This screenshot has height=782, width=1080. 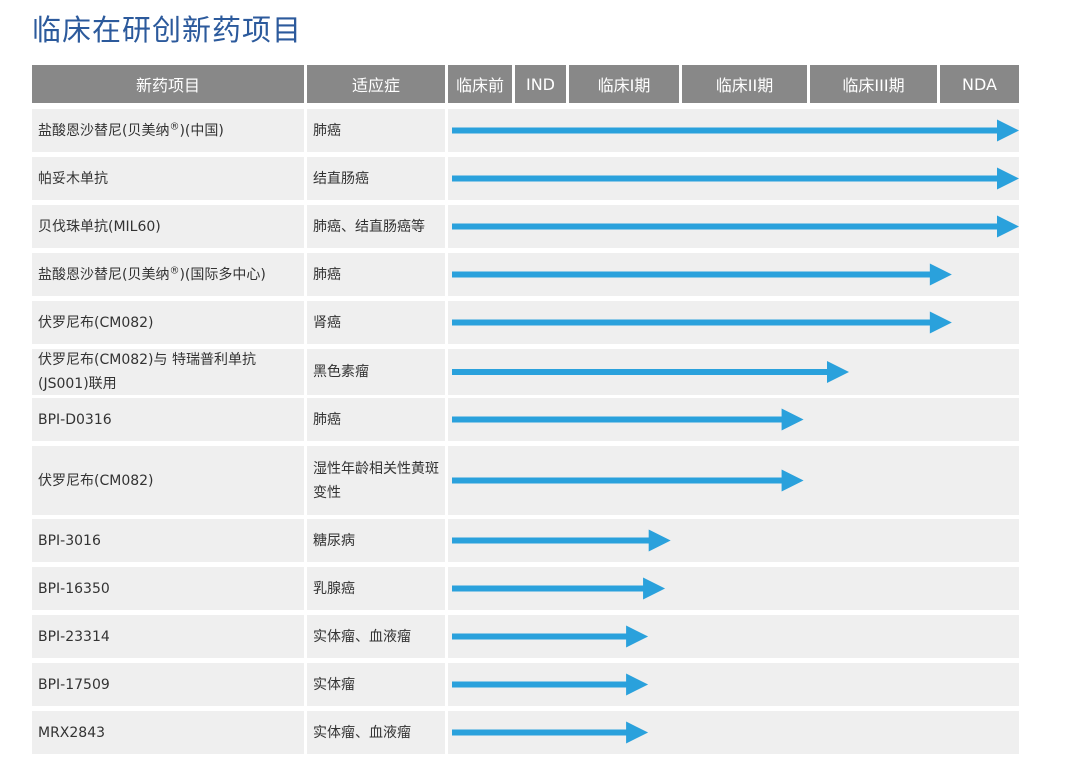 What do you see at coordinates (540, 84) in the screenshot?
I see `header-stage-ind: IND` at bounding box center [540, 84].